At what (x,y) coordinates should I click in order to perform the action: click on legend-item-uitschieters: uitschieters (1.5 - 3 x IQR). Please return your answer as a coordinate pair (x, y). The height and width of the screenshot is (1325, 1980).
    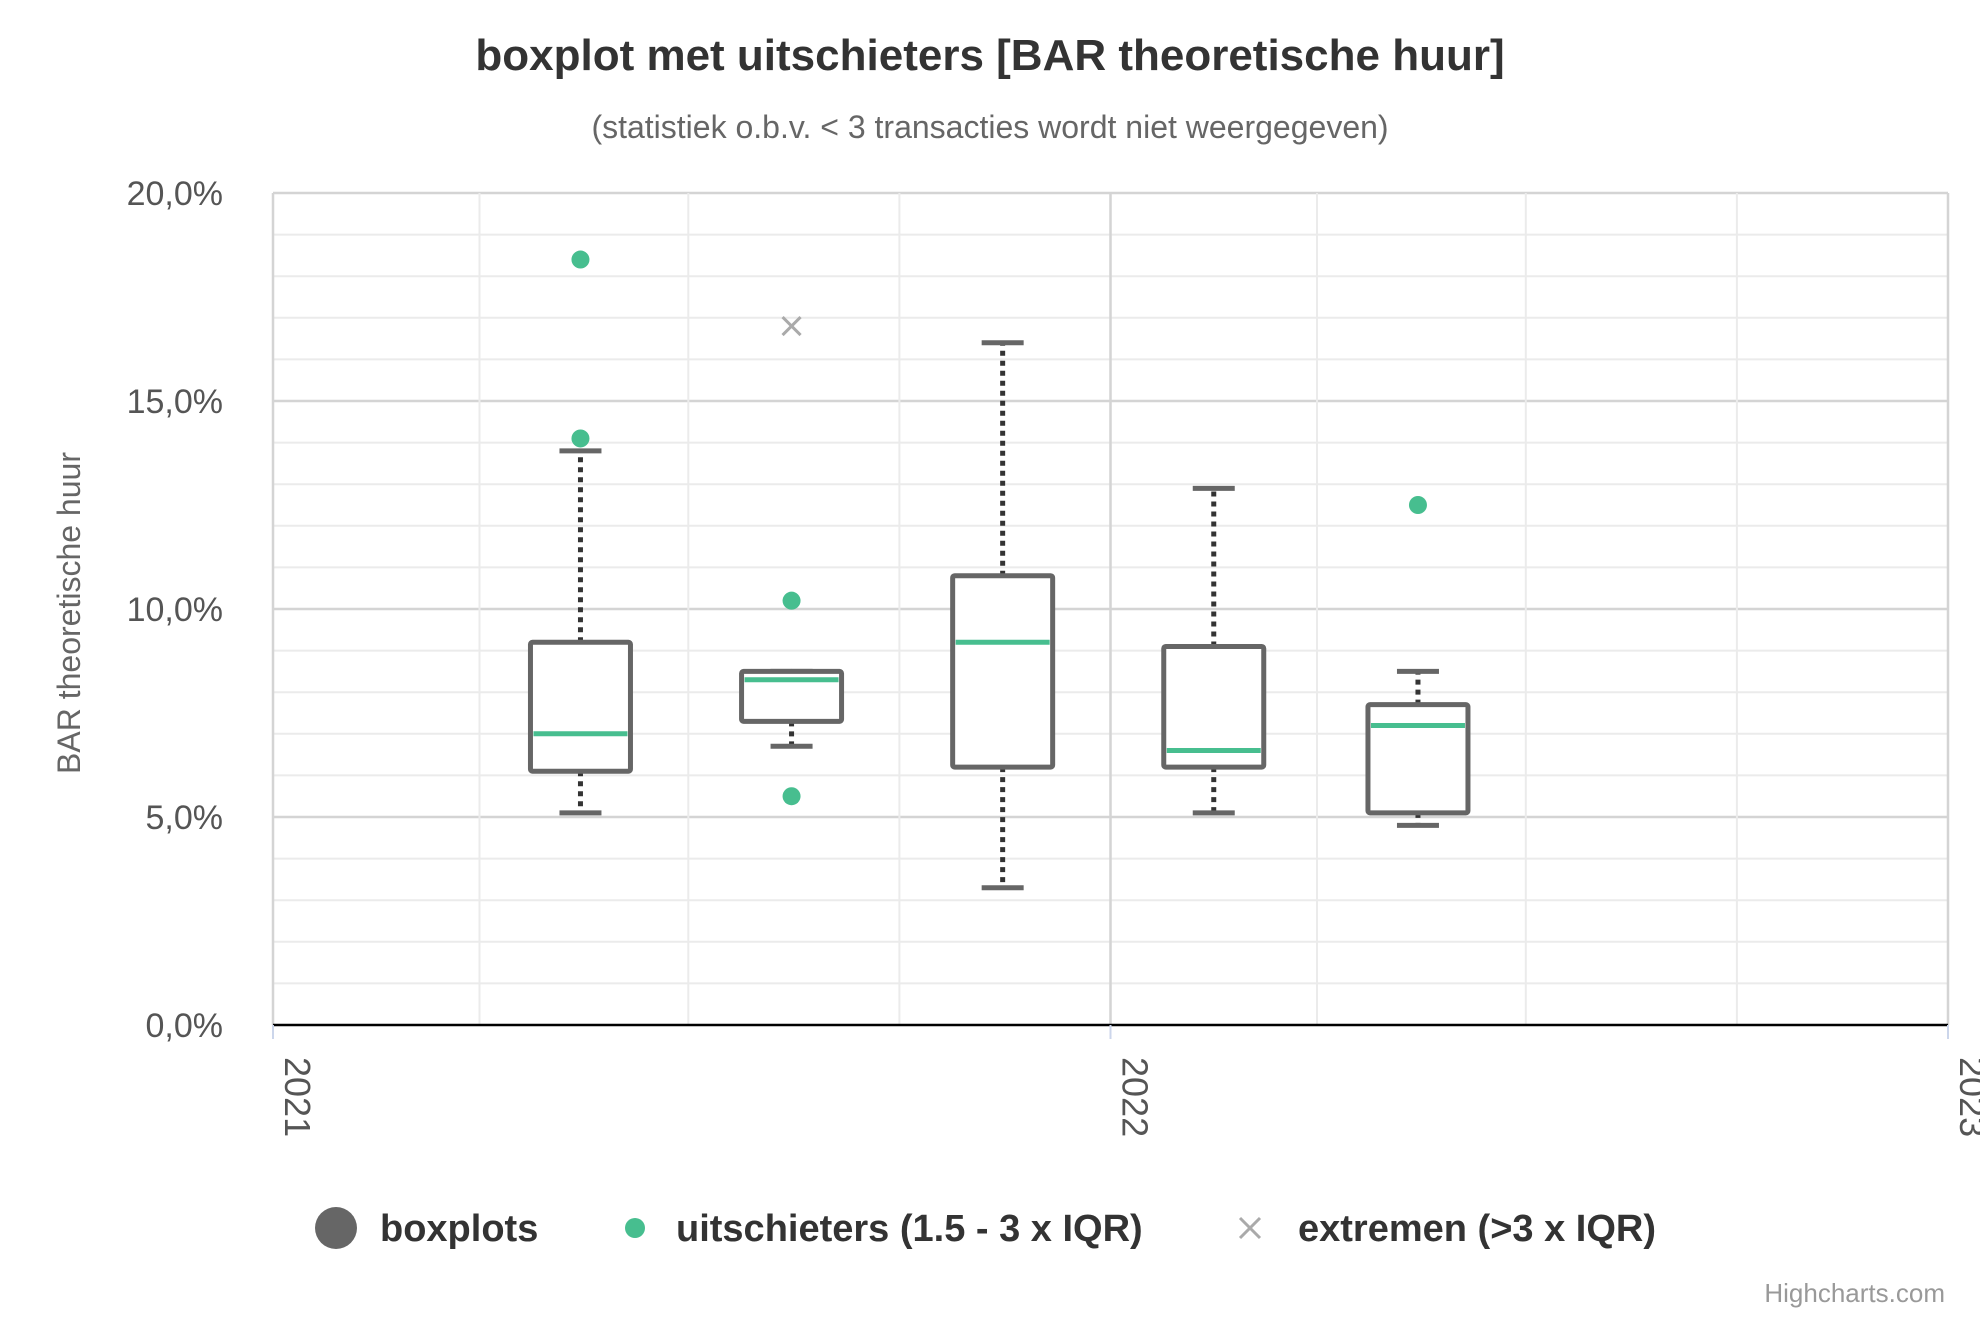
    Looking at the image, I should click on (884, 1229).